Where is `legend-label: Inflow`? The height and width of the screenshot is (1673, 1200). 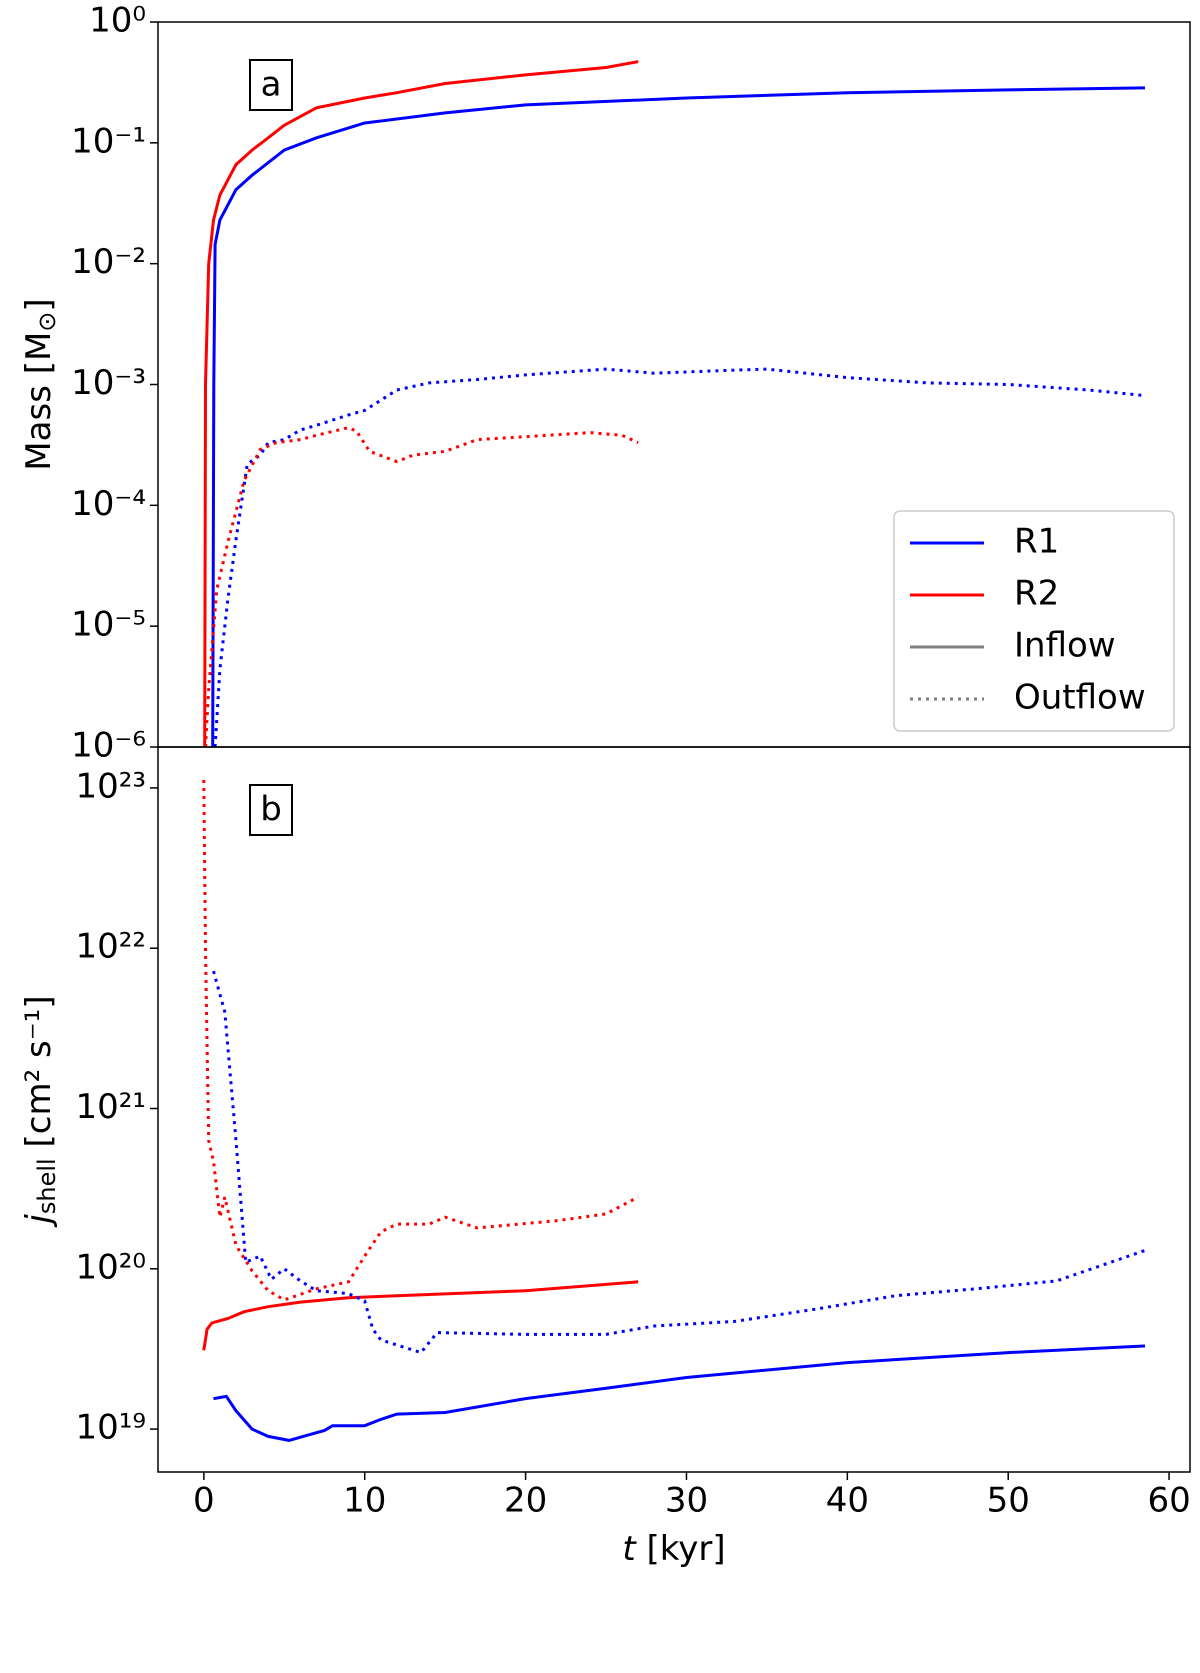
legend-label: Inflow is located at coordinates (1065, 646).